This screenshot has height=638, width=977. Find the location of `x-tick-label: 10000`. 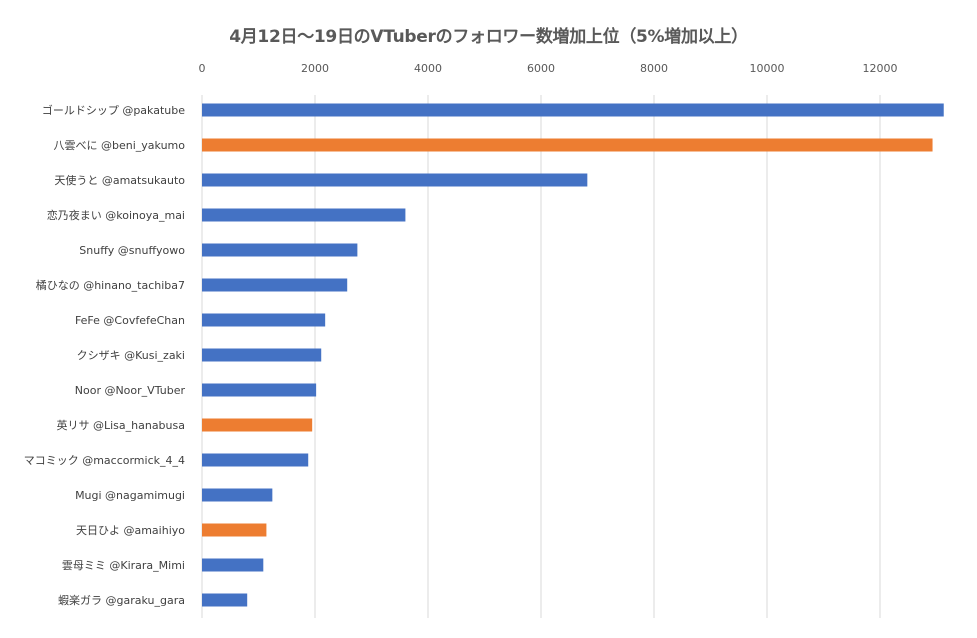

x-tick-label: 10000 is located at coordinates (767, 68).